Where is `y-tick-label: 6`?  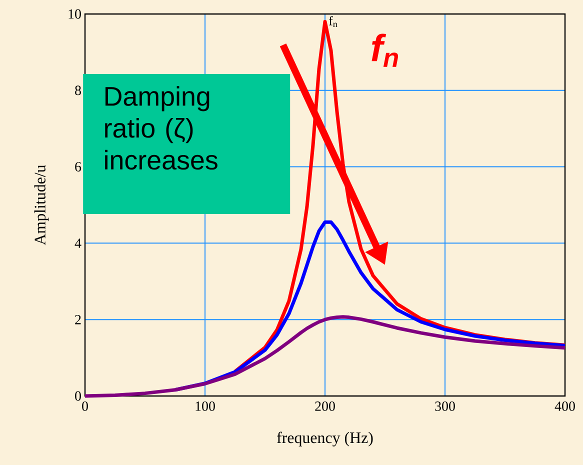
y-tick-label: 6 is located at coordinates (78, 167).